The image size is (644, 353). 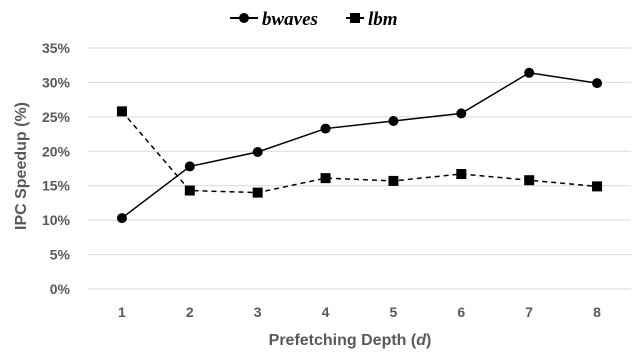 What do you see at coordinates (421, 340) in the screenshot?
I see `x-axis-title-variable: d` at bounding box center [421, 340].